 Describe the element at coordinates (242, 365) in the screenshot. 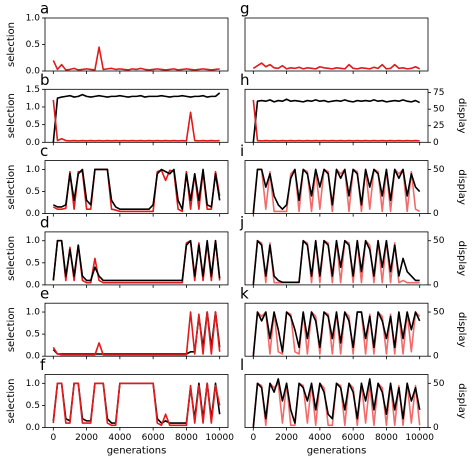

I see `panel-letter: l` at that location.